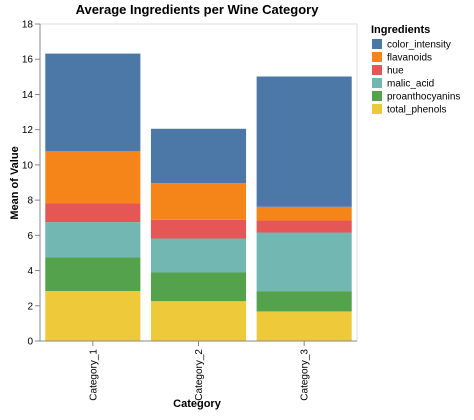 The height and width of the screenshot is (420, 474). I want to click on y-tick-label: 16, so click(28, 60).